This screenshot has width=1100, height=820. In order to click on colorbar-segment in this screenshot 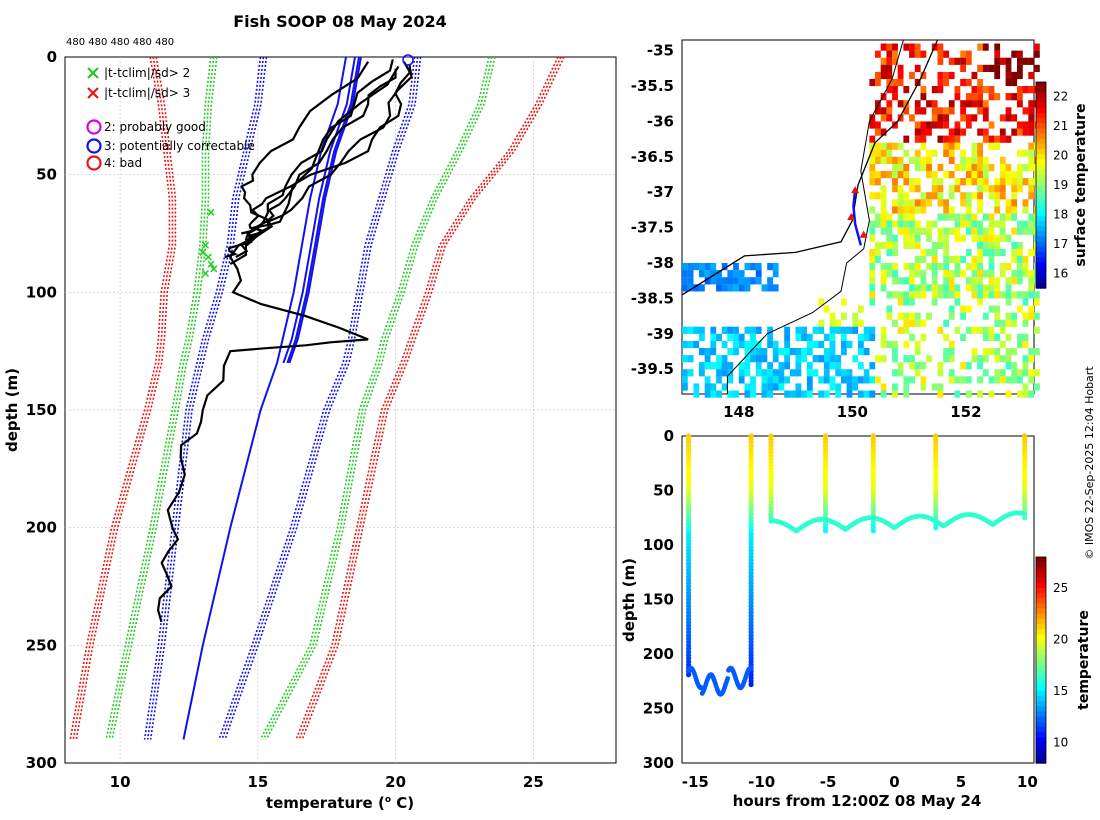, I will do `click(1041, 146)`.